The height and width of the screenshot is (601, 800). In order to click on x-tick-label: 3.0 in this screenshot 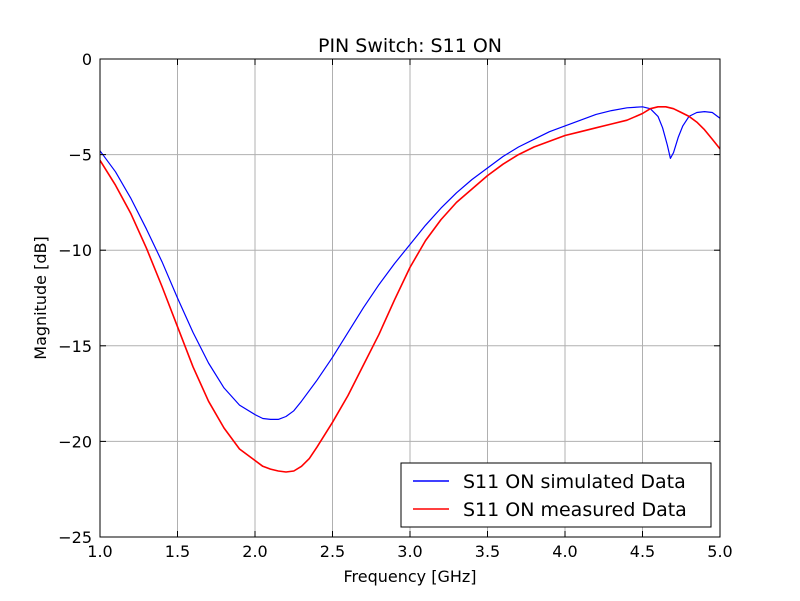, I will do `click(409, 551)`.